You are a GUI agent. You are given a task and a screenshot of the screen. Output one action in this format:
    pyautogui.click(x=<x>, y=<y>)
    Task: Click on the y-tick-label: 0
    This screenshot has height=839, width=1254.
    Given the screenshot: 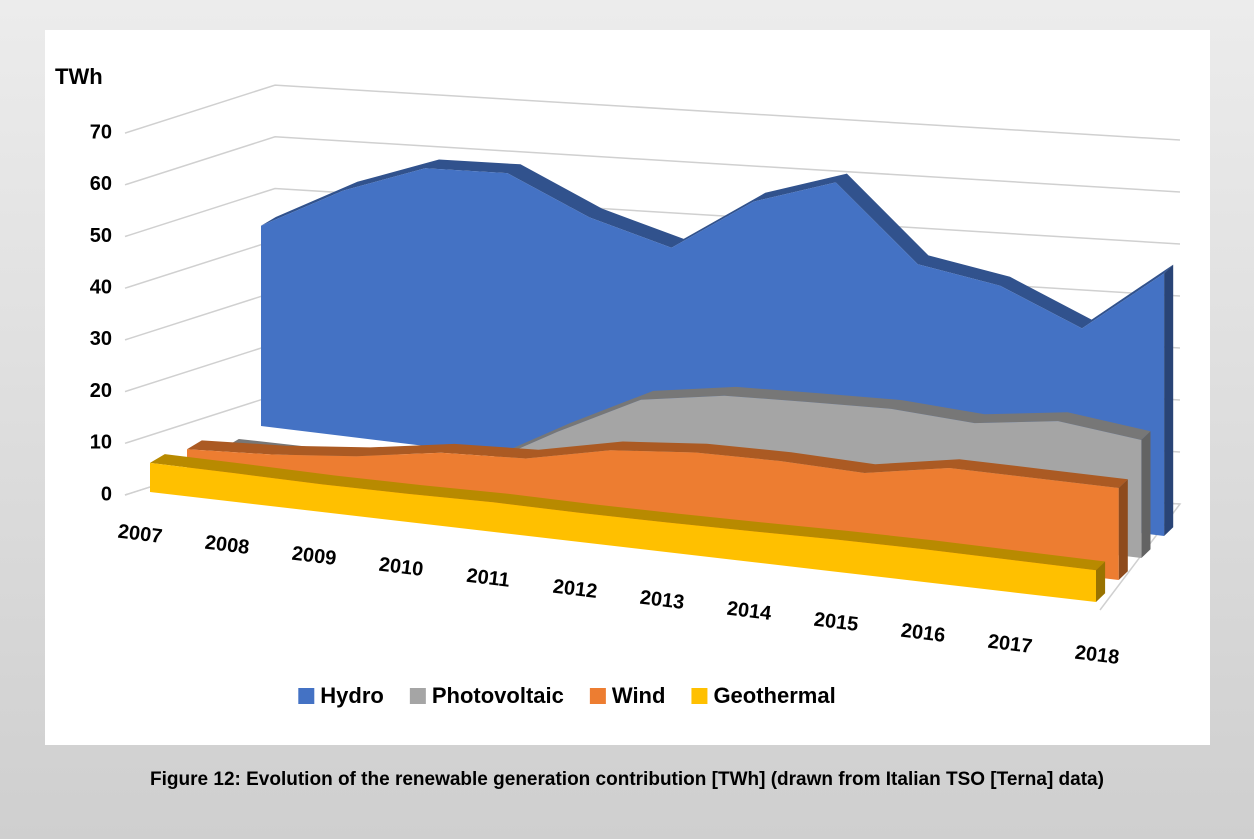 What is the action you would take?
    pyautogui.click(x=106, y=494)
    